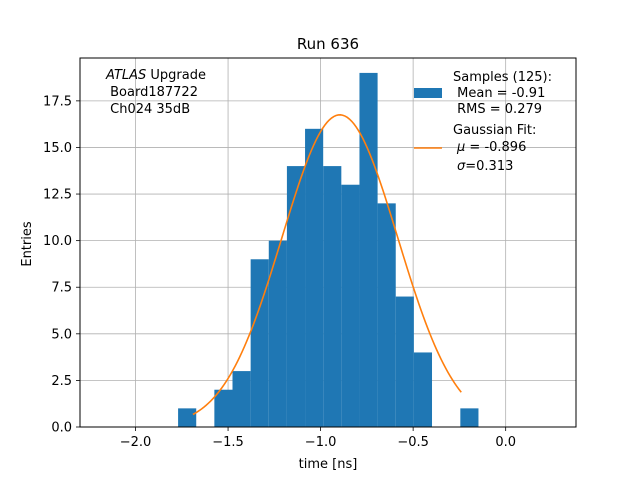 The image size is (640, 480). What do you see at coordinates (489, 166) in the screenshot?
I see `legend-sigma-value: =0.313` at bounding box center [489, 166].